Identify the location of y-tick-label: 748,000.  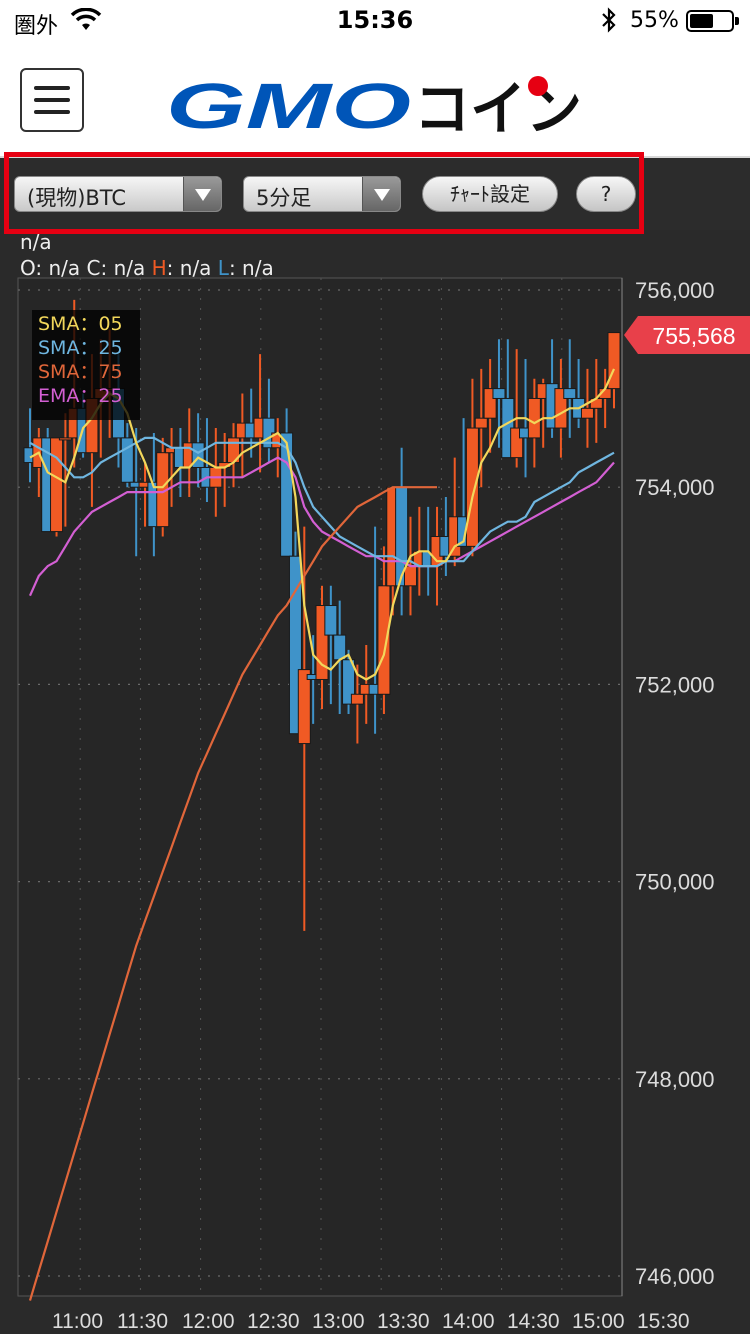
(675, 1079).